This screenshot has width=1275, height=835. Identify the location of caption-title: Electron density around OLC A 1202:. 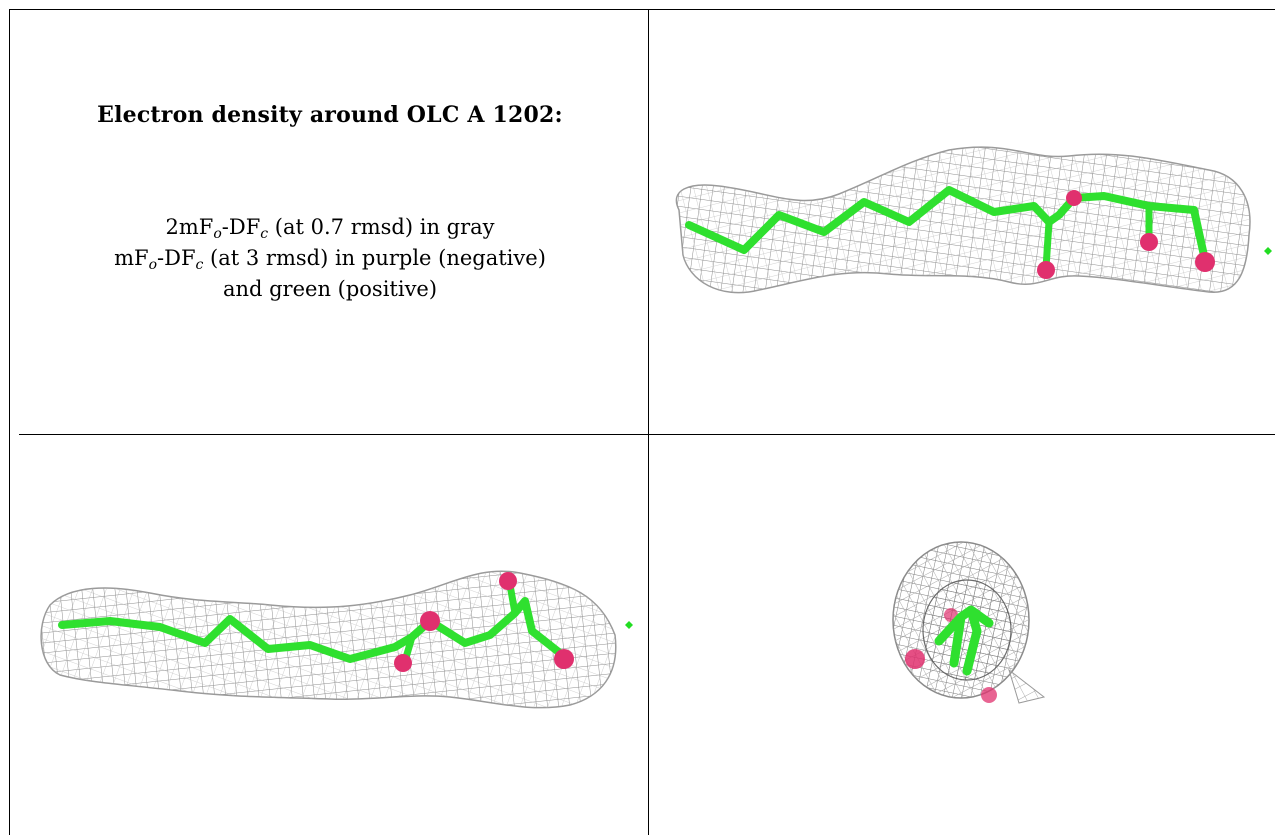
(330, 115).